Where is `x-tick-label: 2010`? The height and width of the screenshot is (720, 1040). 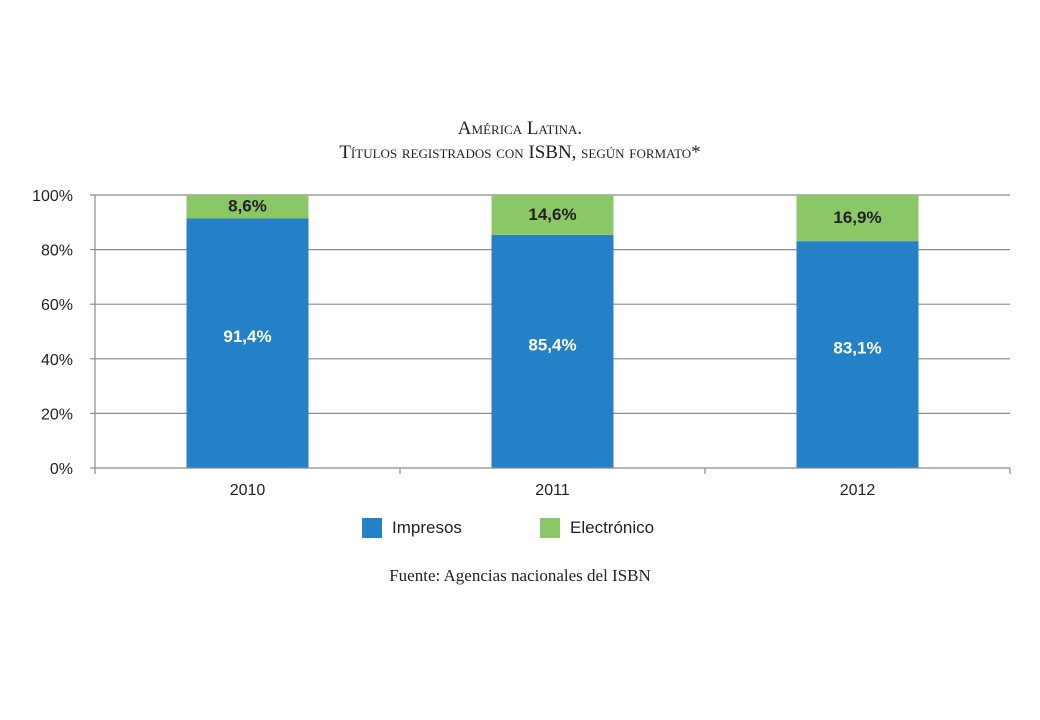
x-tick-label: 2010 is located at coordinates (248, 490).